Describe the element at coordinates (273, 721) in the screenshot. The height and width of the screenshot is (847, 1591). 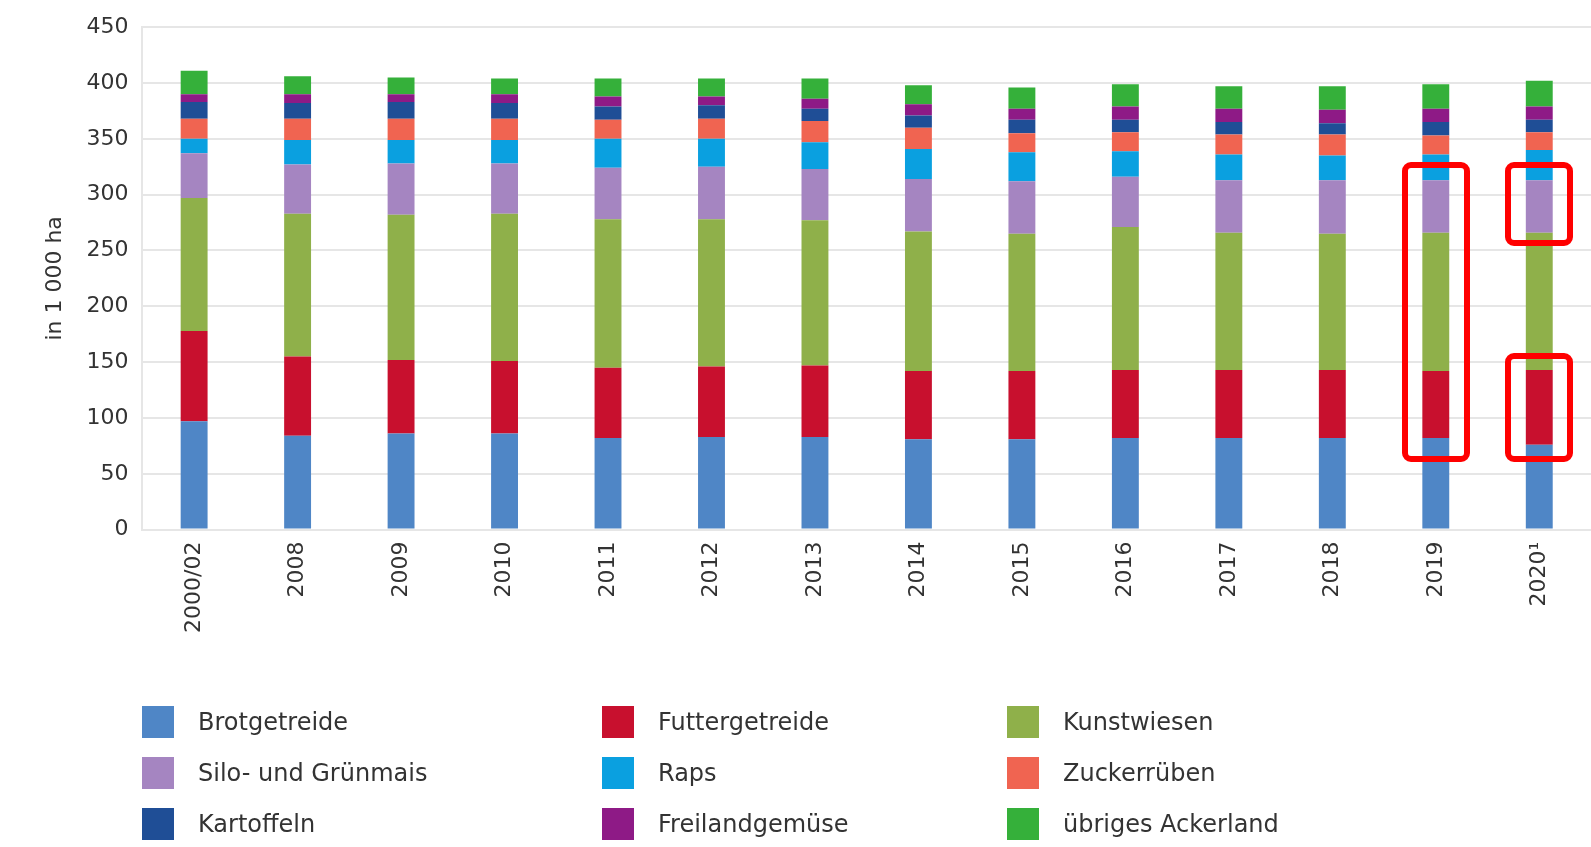
I see `legend-label: Brotgetreide` at that location.